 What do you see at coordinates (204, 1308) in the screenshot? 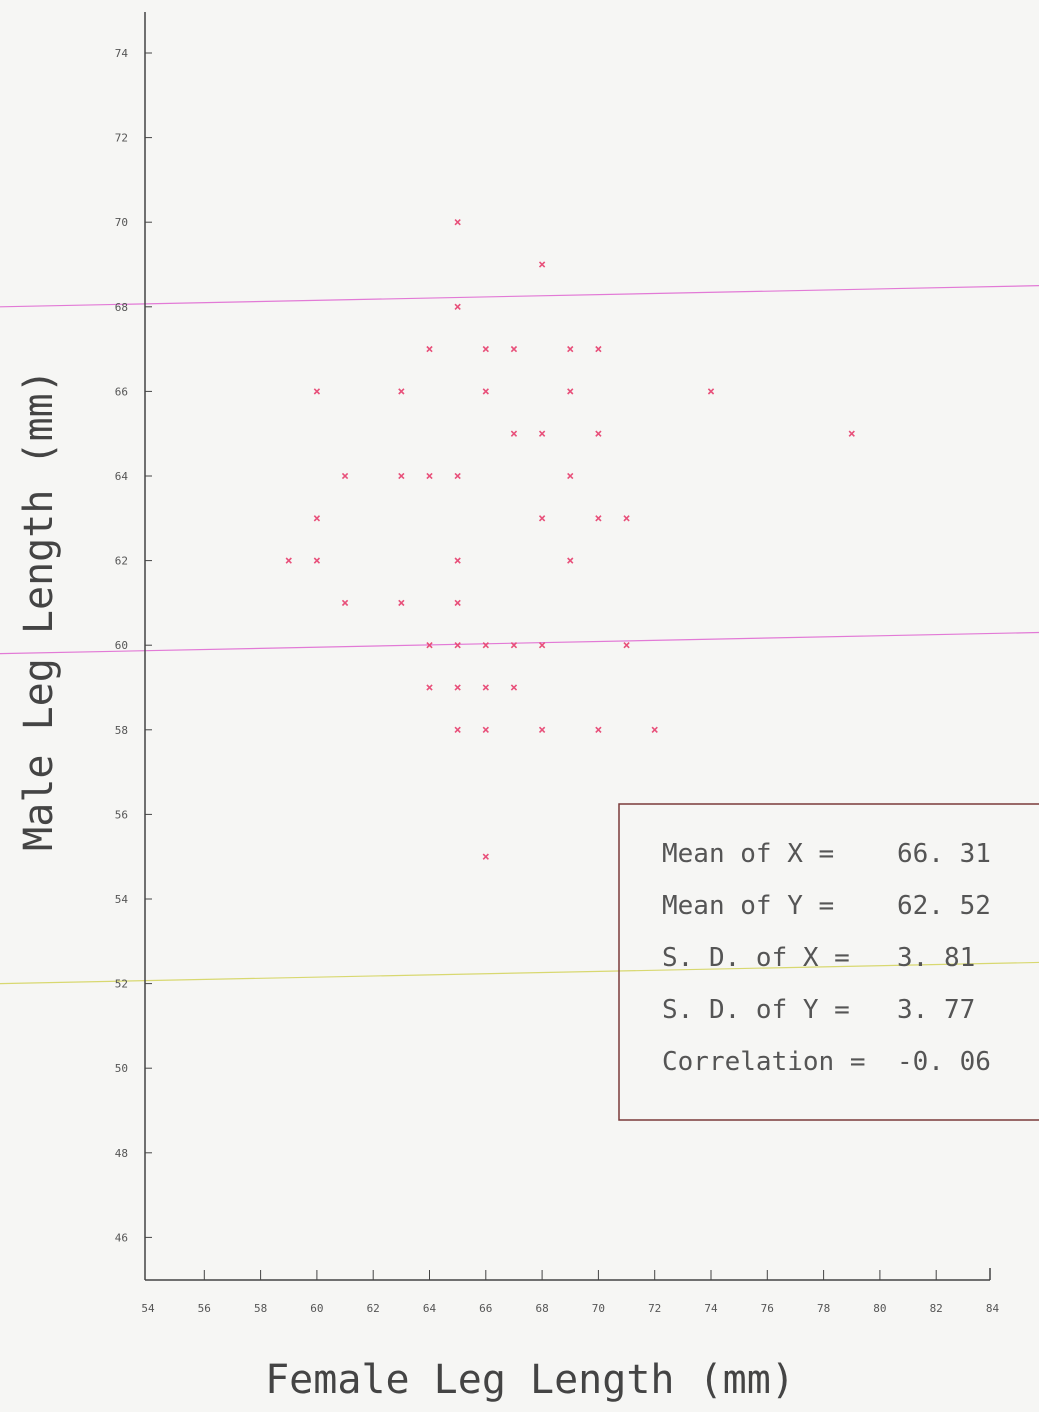
I see `x-tick-label: 56` at bounding box center [204, 1308].